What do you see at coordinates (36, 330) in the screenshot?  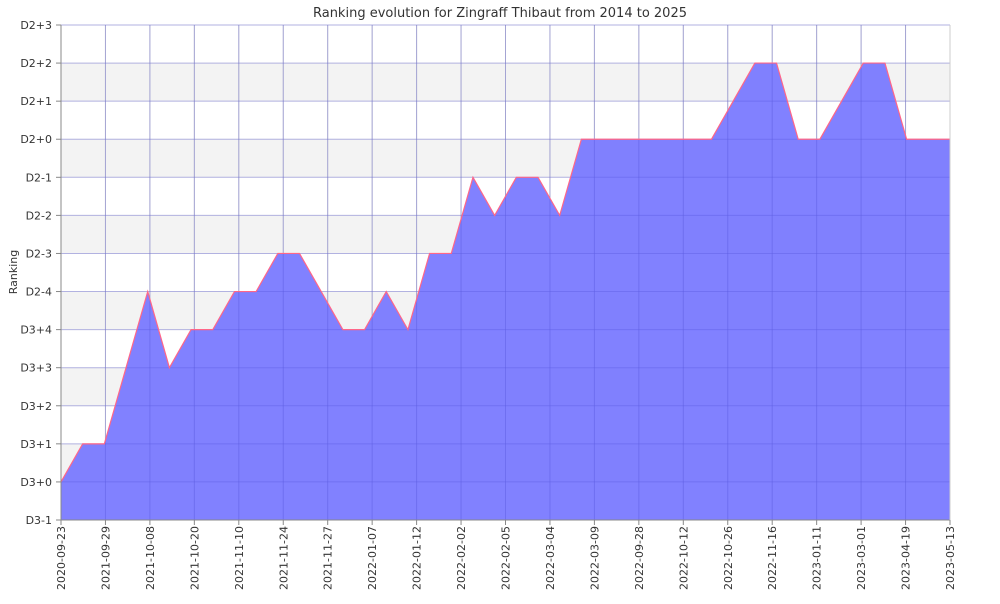 I see `y-tick-label: D3+4` at bounding box center [36, 330].